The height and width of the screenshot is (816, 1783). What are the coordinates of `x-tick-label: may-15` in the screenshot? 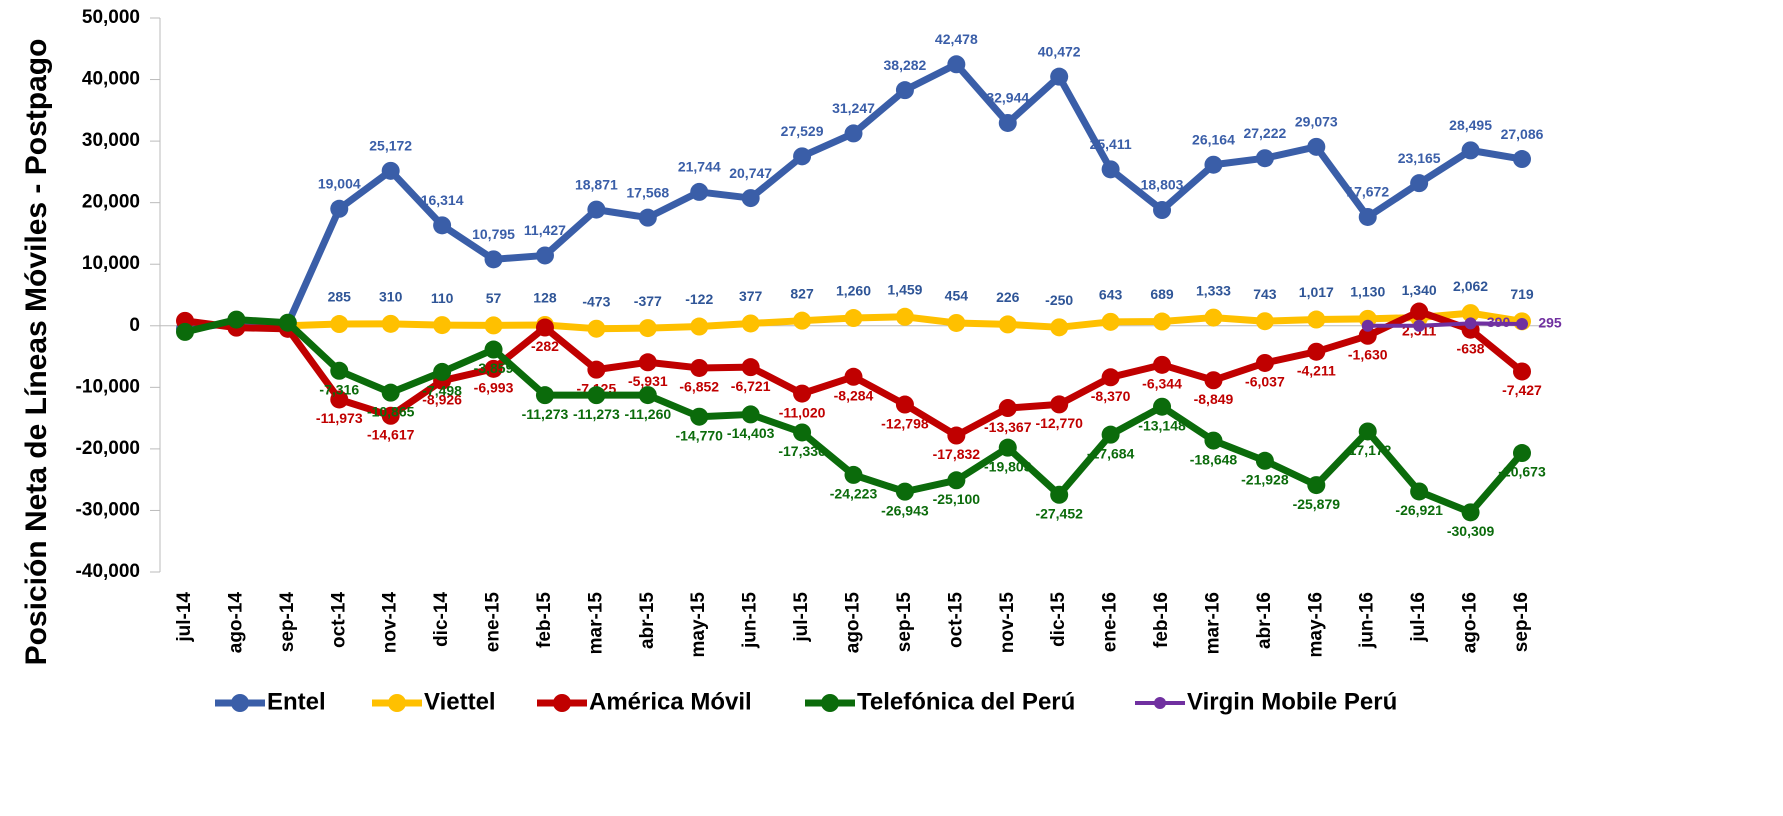 It's located at (698, 625).